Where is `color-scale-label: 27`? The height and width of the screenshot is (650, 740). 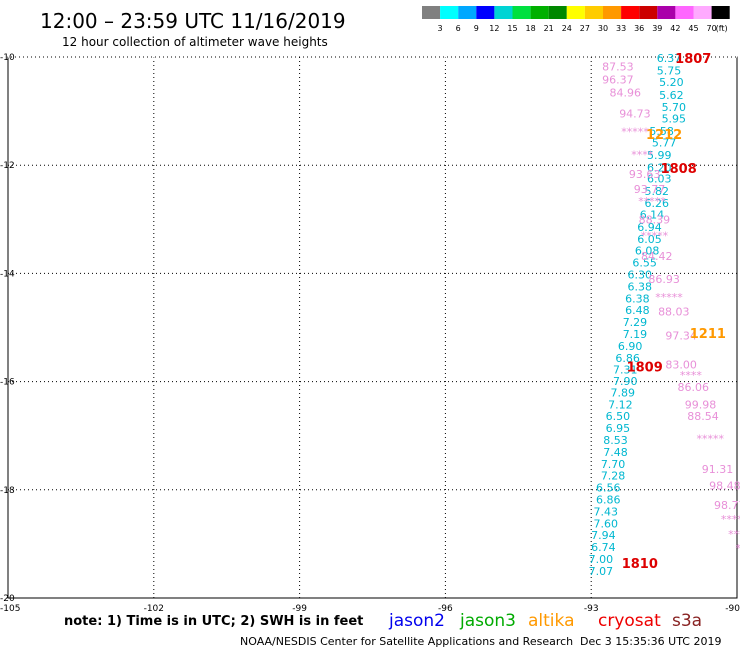 color-scale-label: 27 is located at coordinates (585, 28).